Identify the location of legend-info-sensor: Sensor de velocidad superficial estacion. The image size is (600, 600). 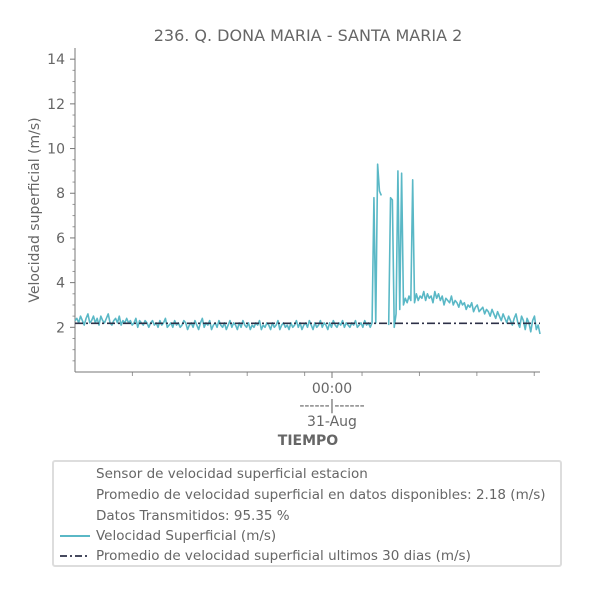
(211, 474).